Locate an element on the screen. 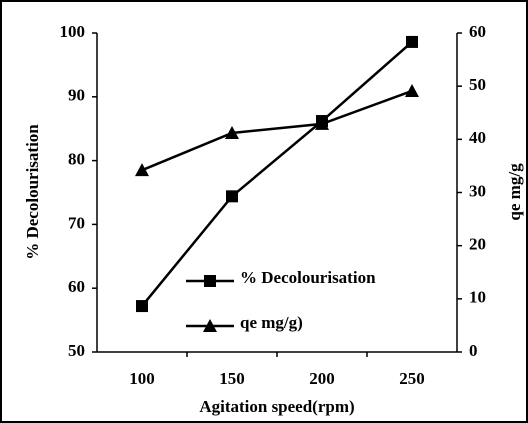 This screenshot has height=423, width=528. y-tick-label: 100 is located at coordinates (73, 31).